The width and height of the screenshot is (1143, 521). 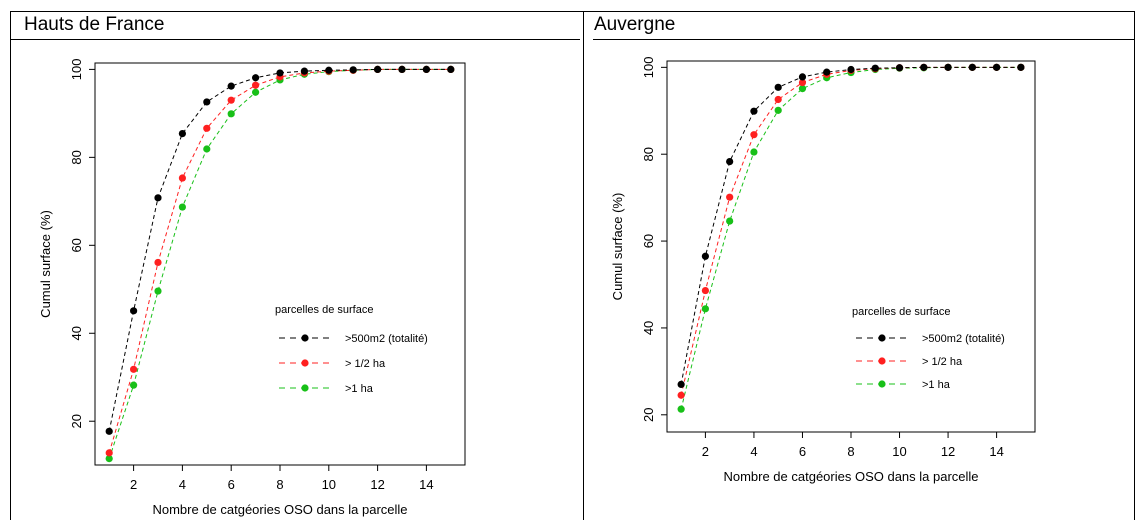 What do you see at coordinates (572, 11) in the screenshot?
I see `table-top-border` at bounding box center [572, 11].